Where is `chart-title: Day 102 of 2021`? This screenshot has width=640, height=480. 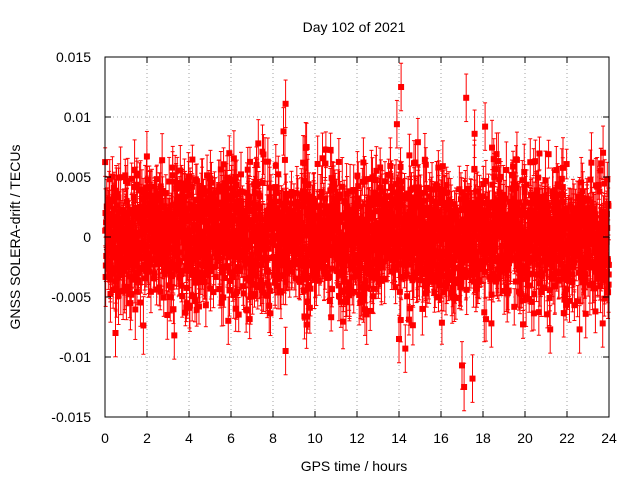
chart-title: Day 102 of 2021 is located at coordinates (354, 27).